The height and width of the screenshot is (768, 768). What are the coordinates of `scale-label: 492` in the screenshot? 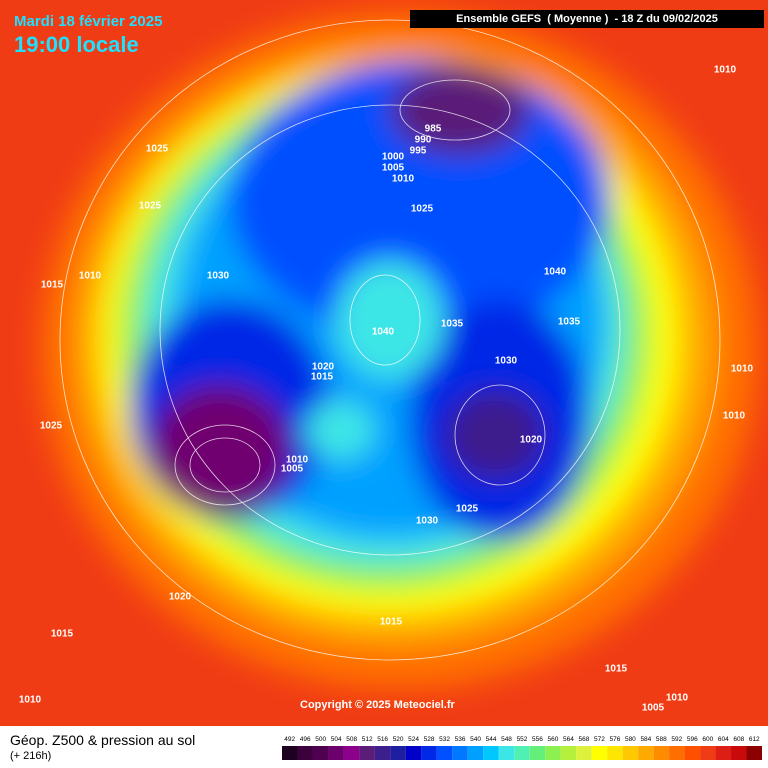 It's located at (289, 739).